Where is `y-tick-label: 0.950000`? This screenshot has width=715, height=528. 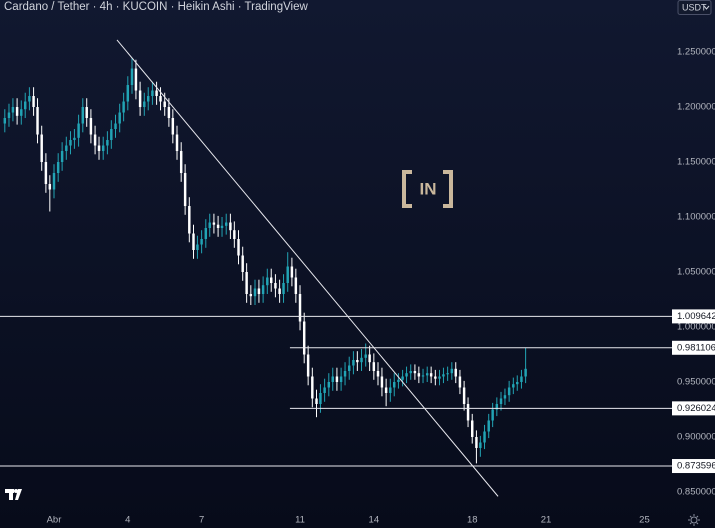
y-tick-label: 0.950000 is located at coordinates (696, 382).